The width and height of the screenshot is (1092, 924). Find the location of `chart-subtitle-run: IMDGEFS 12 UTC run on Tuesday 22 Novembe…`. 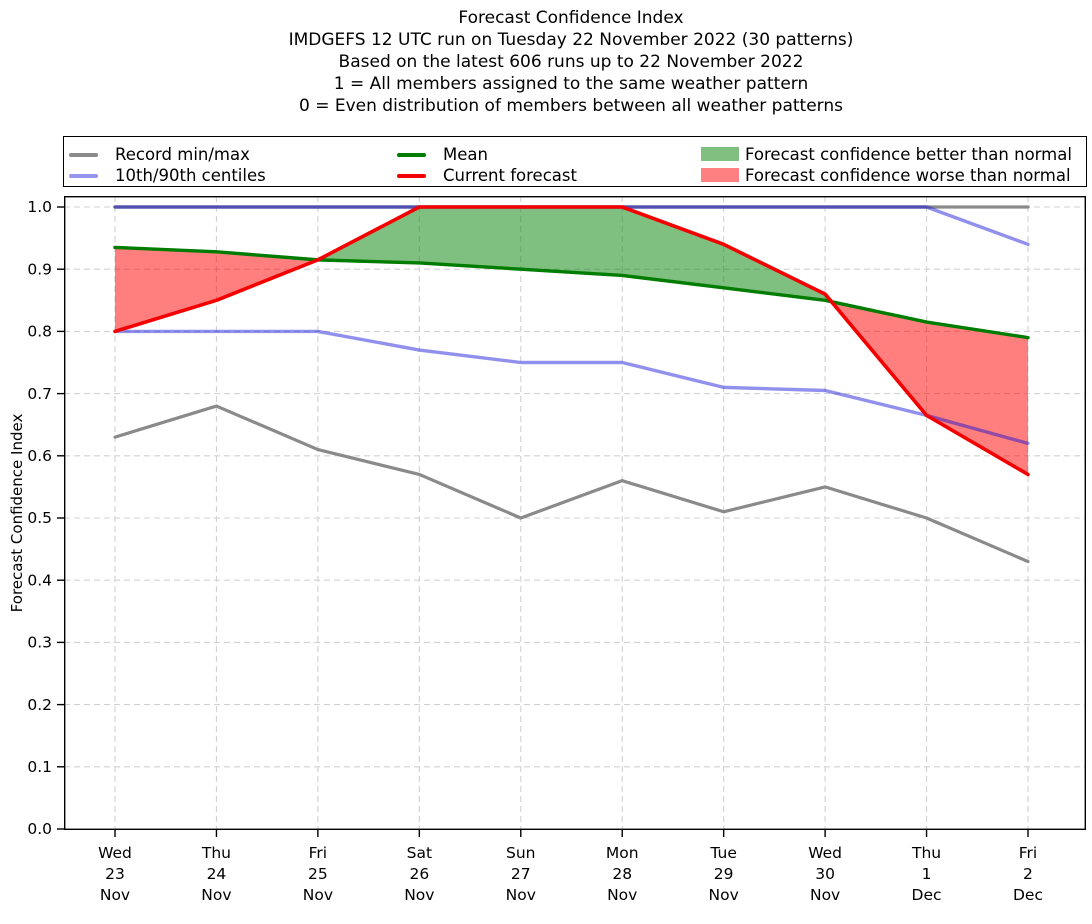

chart-subtitle-run: IMDGEFS 12 UTC run on Tuesday 22 Novembe… is located at coordinates (571, 40).